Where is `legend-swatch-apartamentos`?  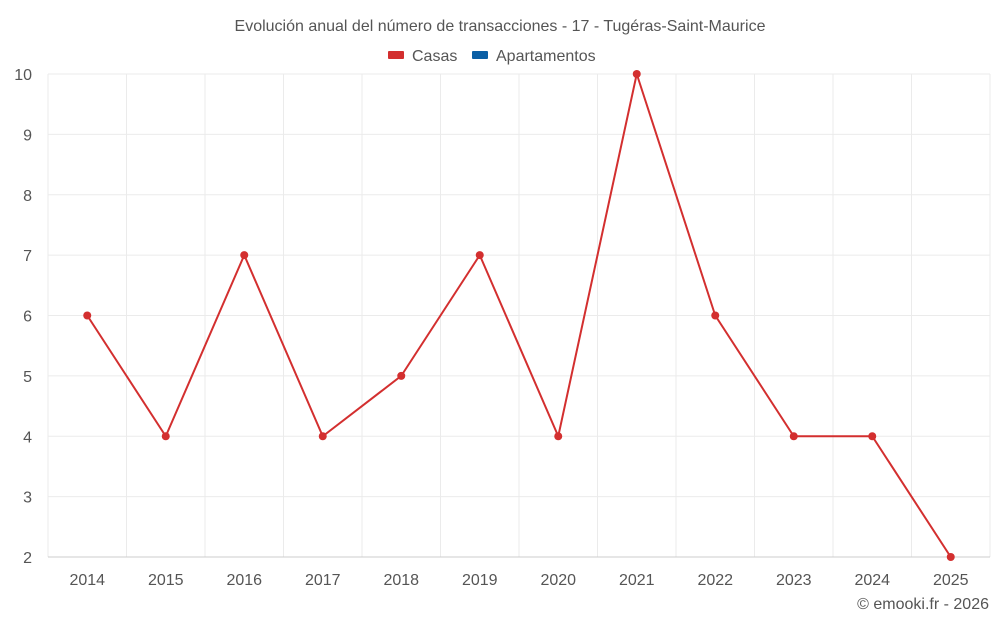
legend-swatch-apartamentos is located at coordinates (480, 55).